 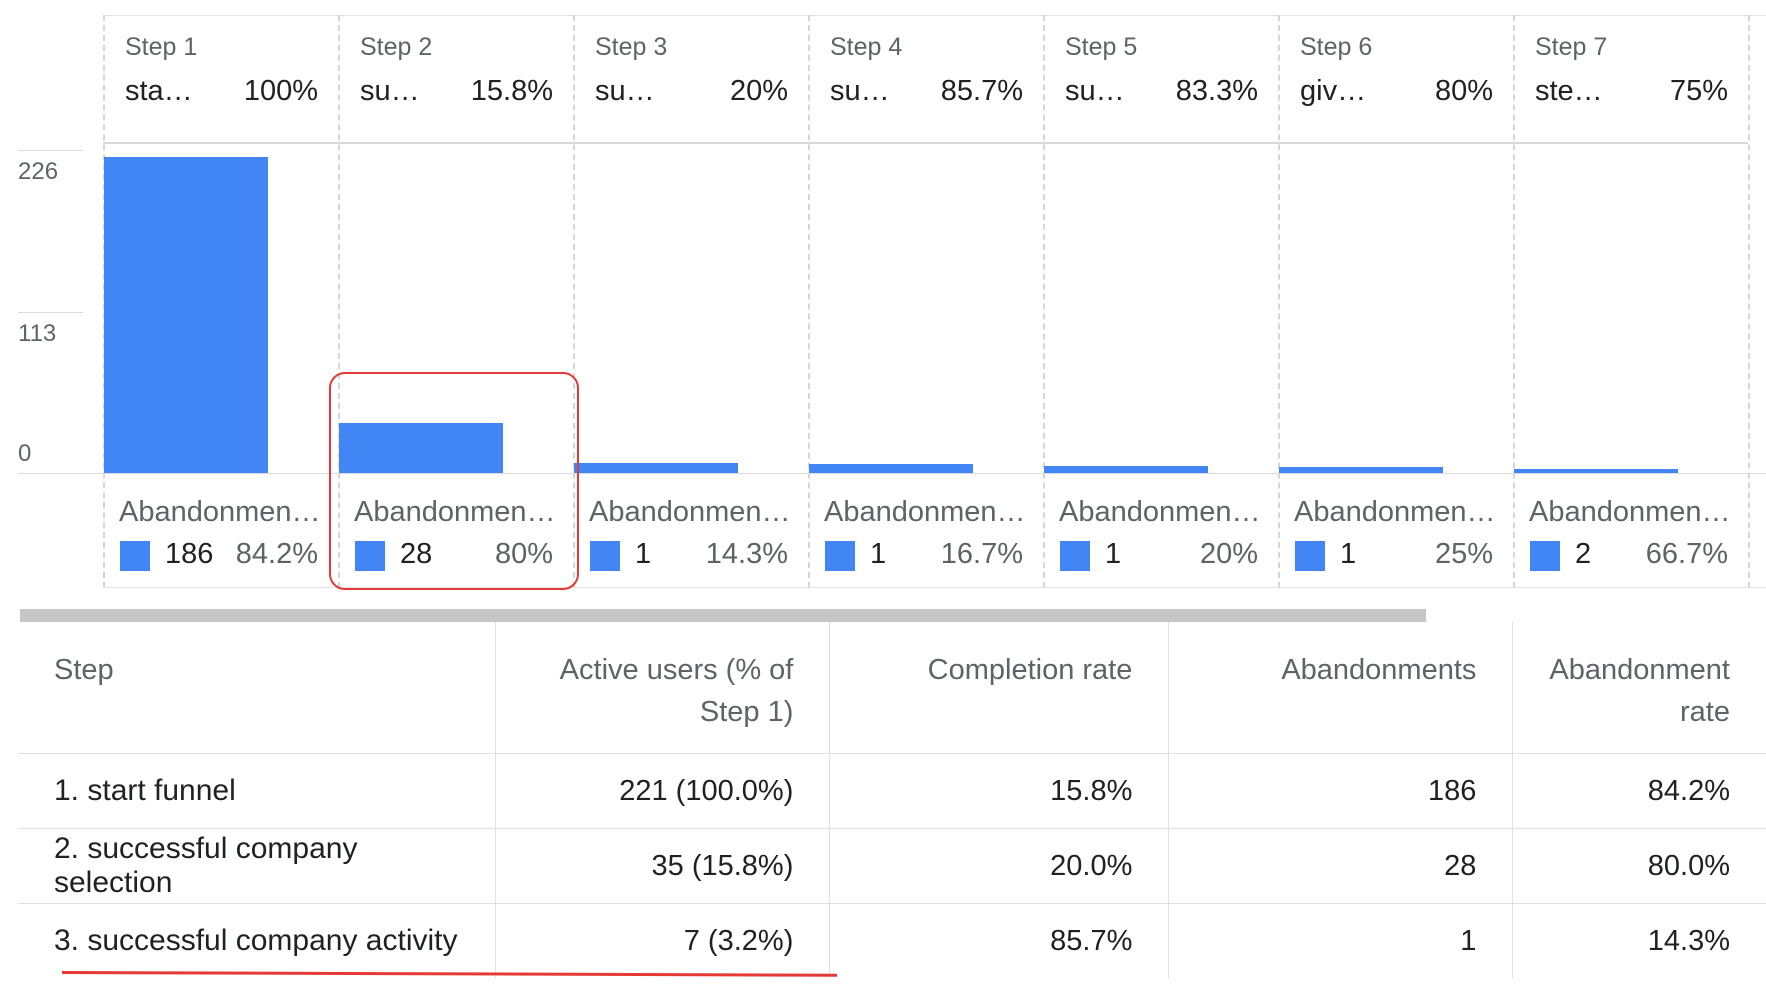 What do you see at coordinates (280, 91) in the screenshot?
I see `step-completion-pct: 100%` at bounding box center [280, 91].